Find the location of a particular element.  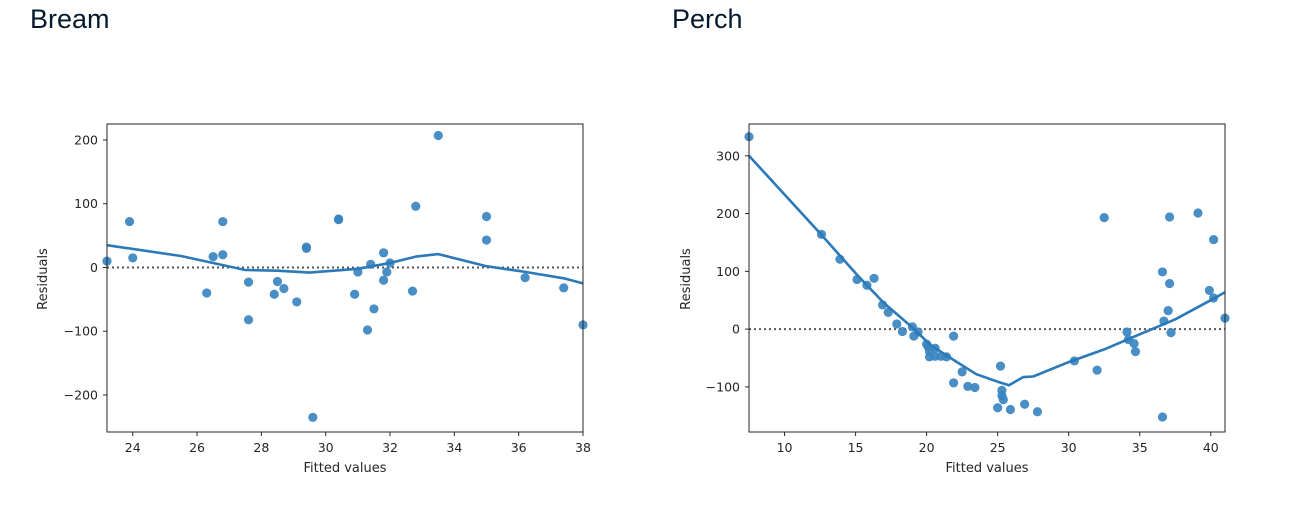

chart-title-bream: Bream is located at coordinates (70, 19).